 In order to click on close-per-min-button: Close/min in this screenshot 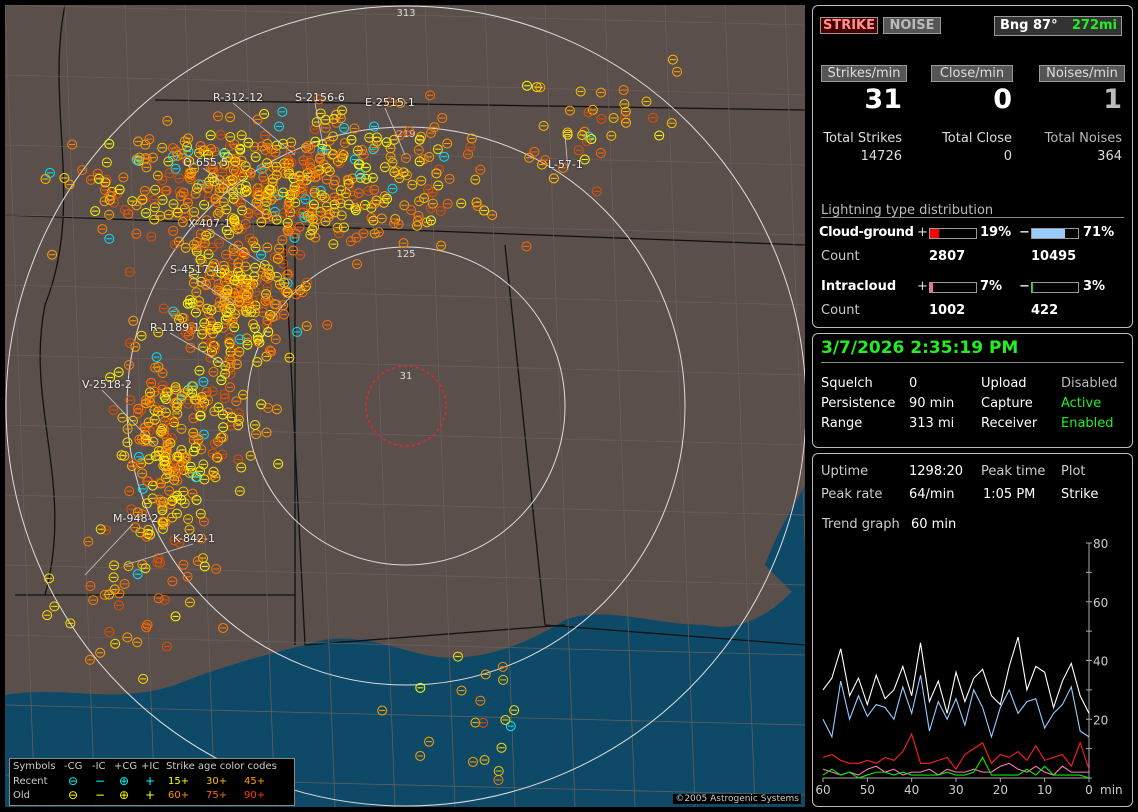, I will do `click(972, 73)`.